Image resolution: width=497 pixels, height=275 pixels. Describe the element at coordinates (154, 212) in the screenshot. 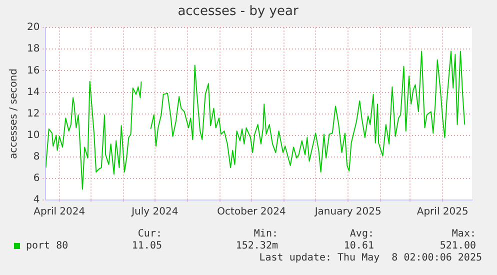

I see `x-tick-label: July 2024` at that location.